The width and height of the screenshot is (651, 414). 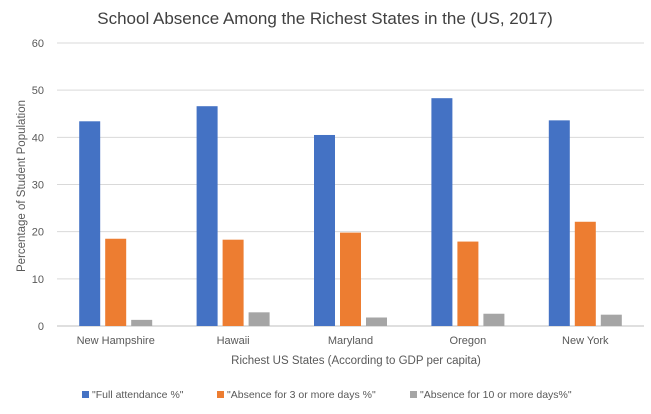 What do you see at coordinates (350, 341) in the screenshot?
I see `x-tick-label: Maryland` at bounding box center [350, 341].